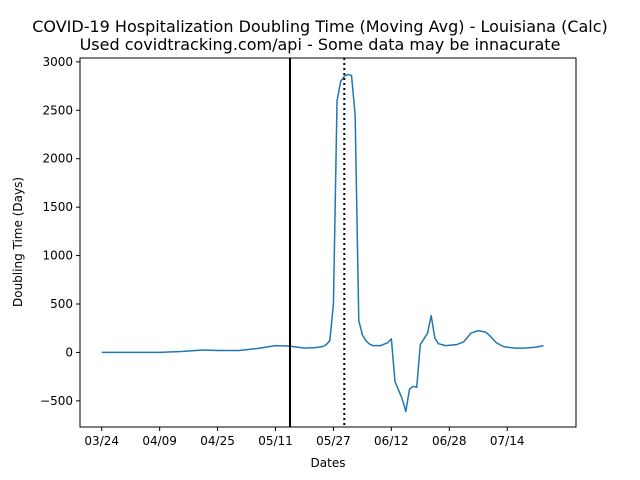 This screenshot has height=480, width=640. Describe the element at coordinates (57, 62) in the screenshot. I see `y-tick-label: 3000` at that location.